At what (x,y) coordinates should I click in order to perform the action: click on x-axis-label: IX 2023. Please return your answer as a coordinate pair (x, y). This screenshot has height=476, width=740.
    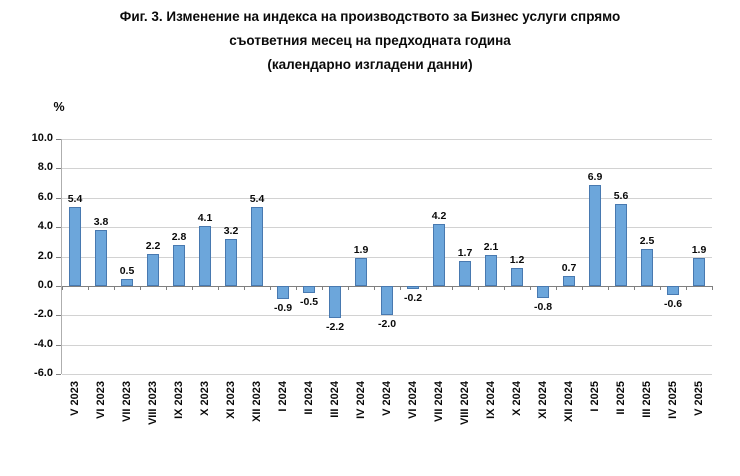
    Looking at the image, I should click on (179, 400).